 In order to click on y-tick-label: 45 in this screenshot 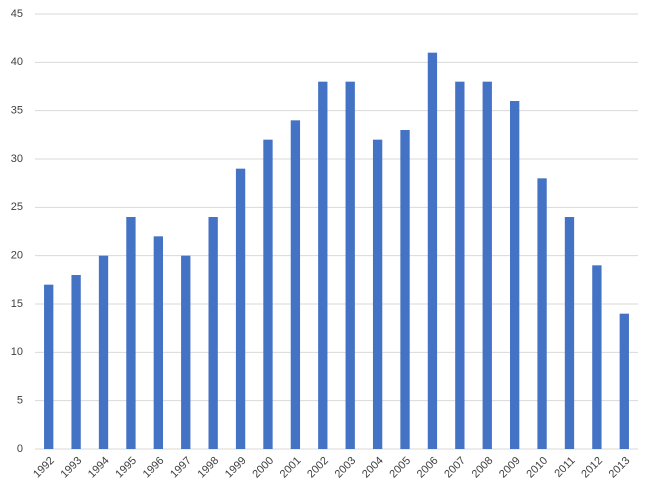, I will do `click(17, 14)`.